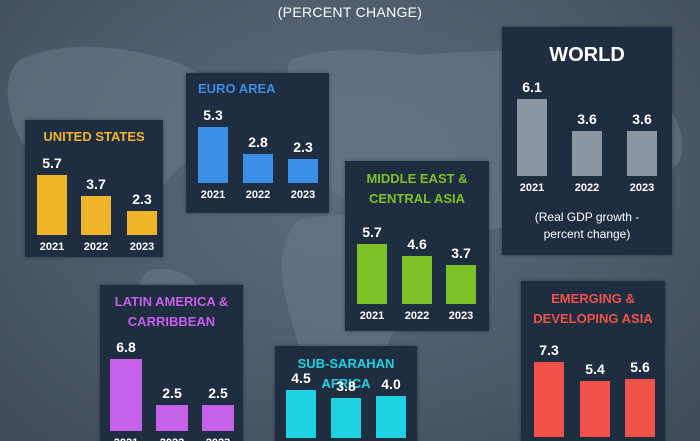 The height and width of the screenshot is (441, 700). I want to click on panel-sub-saharan-africa: SUB-SARAHAN AFRICA 4.520213.820224.02023, so click(346, 393).